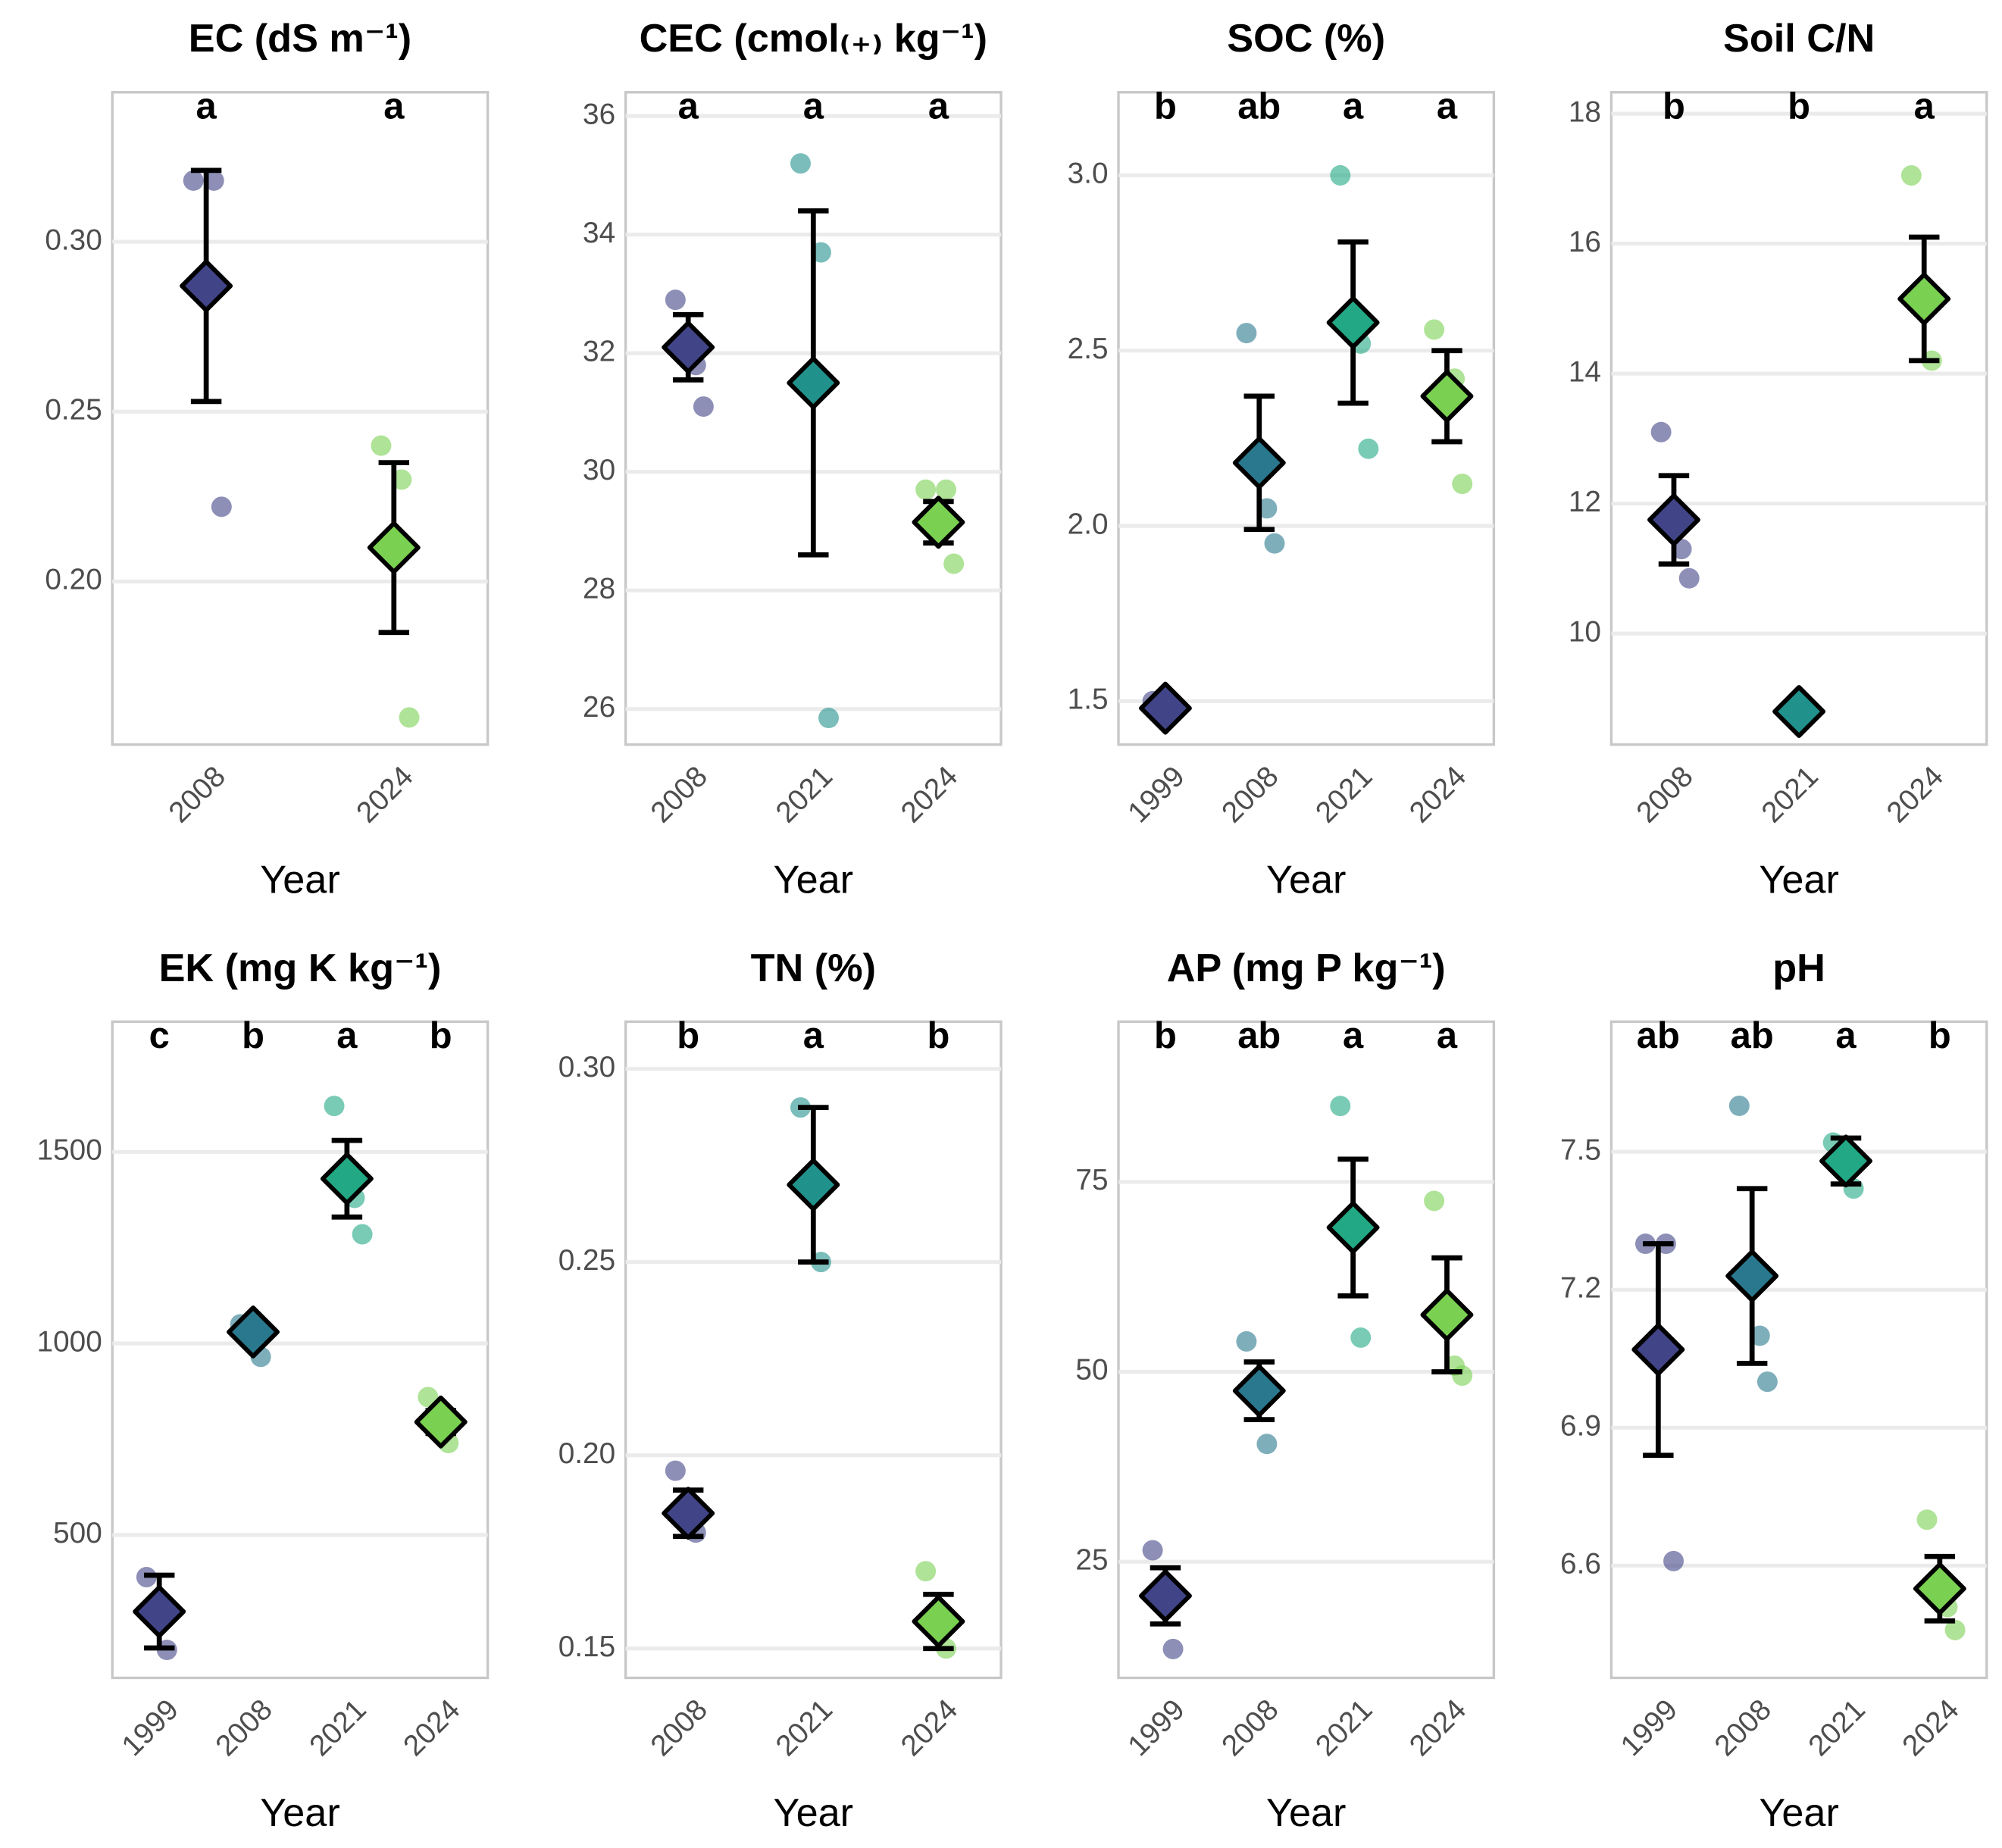 The image size is (2002, 1848). I want to click on chart-title: CEC (cmol₍₊₎ kg⁻¹), so click(813, 39).